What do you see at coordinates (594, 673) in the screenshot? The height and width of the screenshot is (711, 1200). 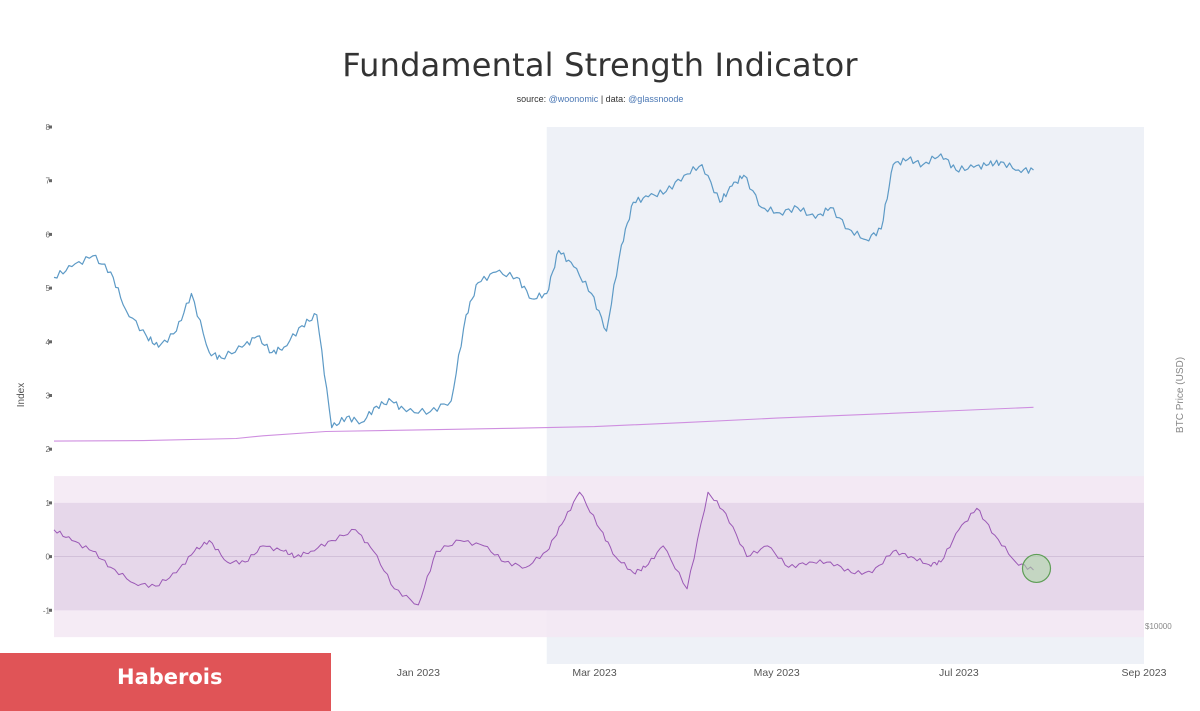 I see `x-tick-label: Mar 2023` at bounding box center [594, 673].